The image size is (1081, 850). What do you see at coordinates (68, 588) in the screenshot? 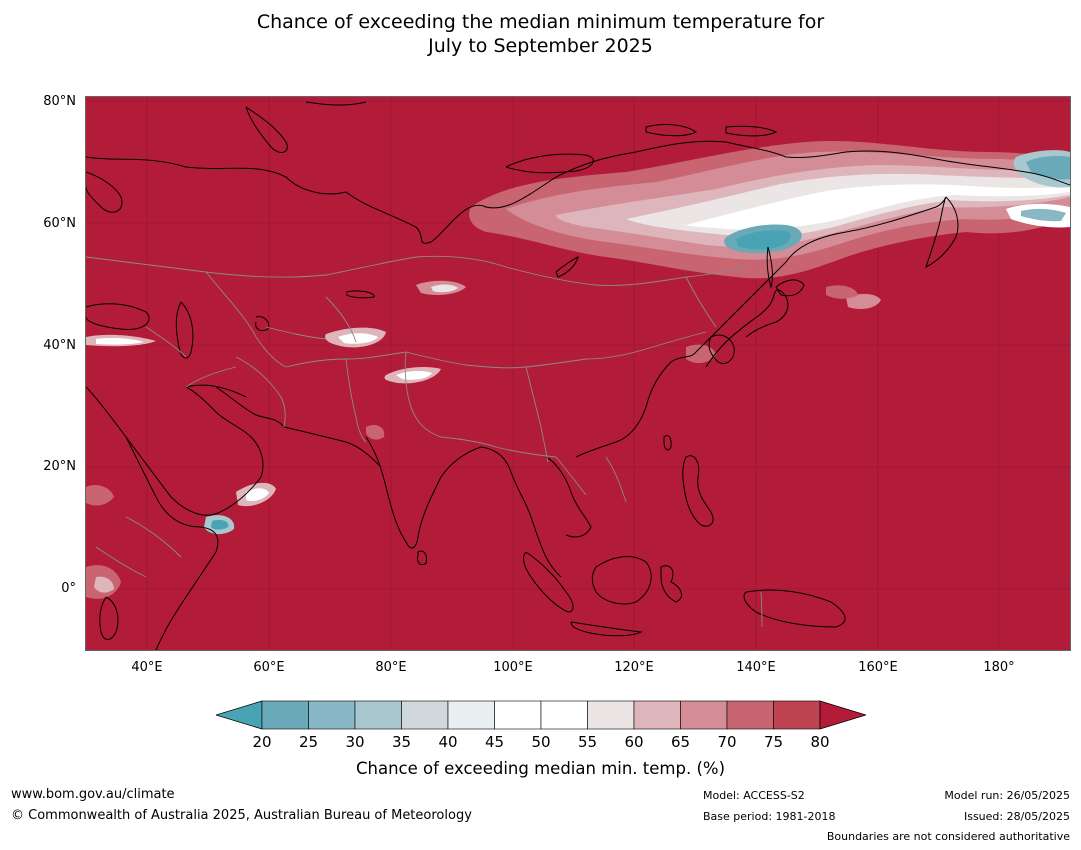
I see `lat-label-0: 0°` at bounding box center [68, 588].